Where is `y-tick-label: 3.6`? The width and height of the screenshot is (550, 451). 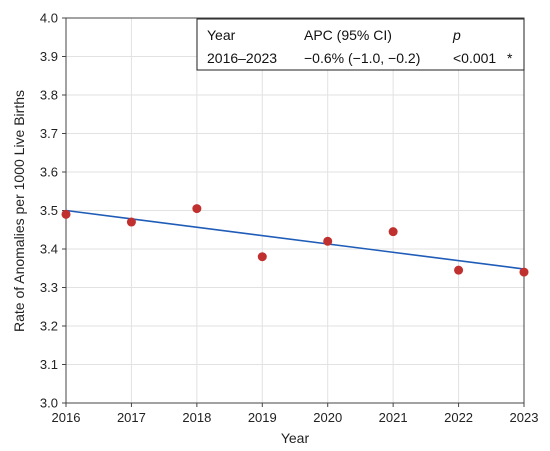 y-tick-label: 3.6 is located at coordinates (49, 172).